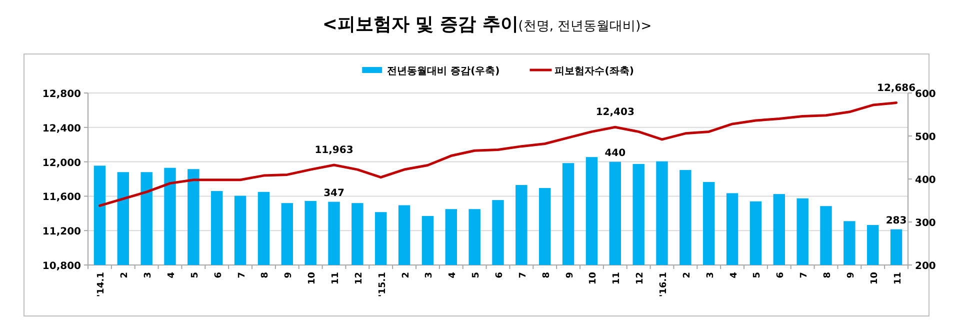 This screenshot has width=974, height=327. I want to click on y-tick-label: 12,000, so click(62, 163).